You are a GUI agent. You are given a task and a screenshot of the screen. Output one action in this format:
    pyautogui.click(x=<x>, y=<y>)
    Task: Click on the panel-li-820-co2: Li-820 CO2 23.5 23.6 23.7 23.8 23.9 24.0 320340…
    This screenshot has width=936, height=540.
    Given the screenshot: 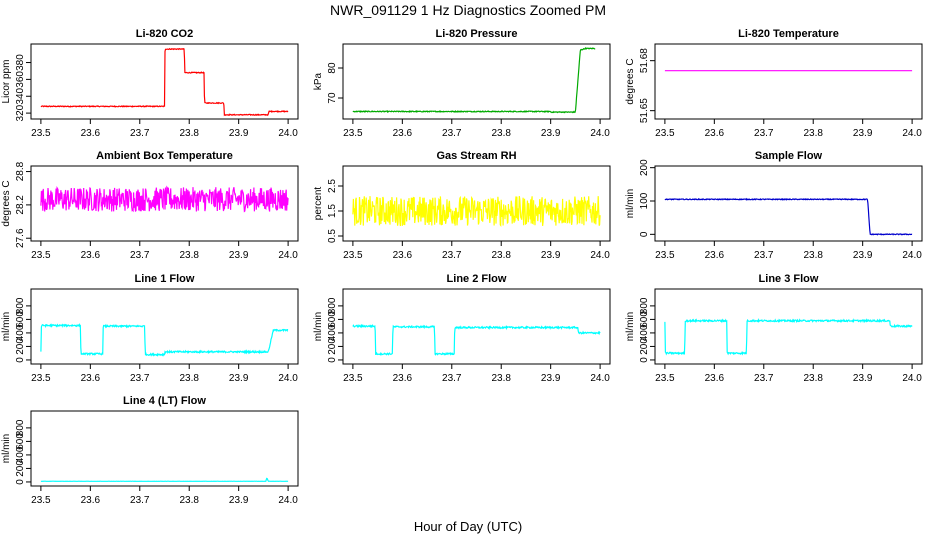 What is the action you would take?
    pyautogui.click(x=150, y=83)
    